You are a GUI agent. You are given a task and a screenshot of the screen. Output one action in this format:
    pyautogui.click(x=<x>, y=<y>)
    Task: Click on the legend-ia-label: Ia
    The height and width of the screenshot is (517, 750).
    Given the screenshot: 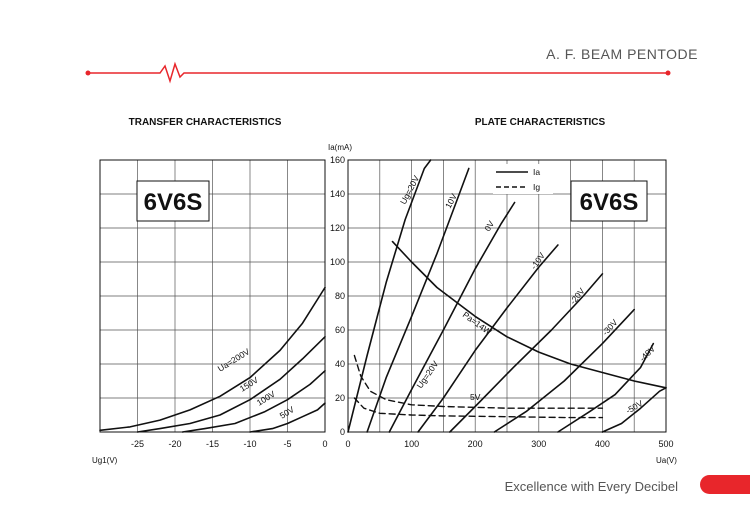 What is the action you would take?
    pyautogui.click(x=536, y=172)
    